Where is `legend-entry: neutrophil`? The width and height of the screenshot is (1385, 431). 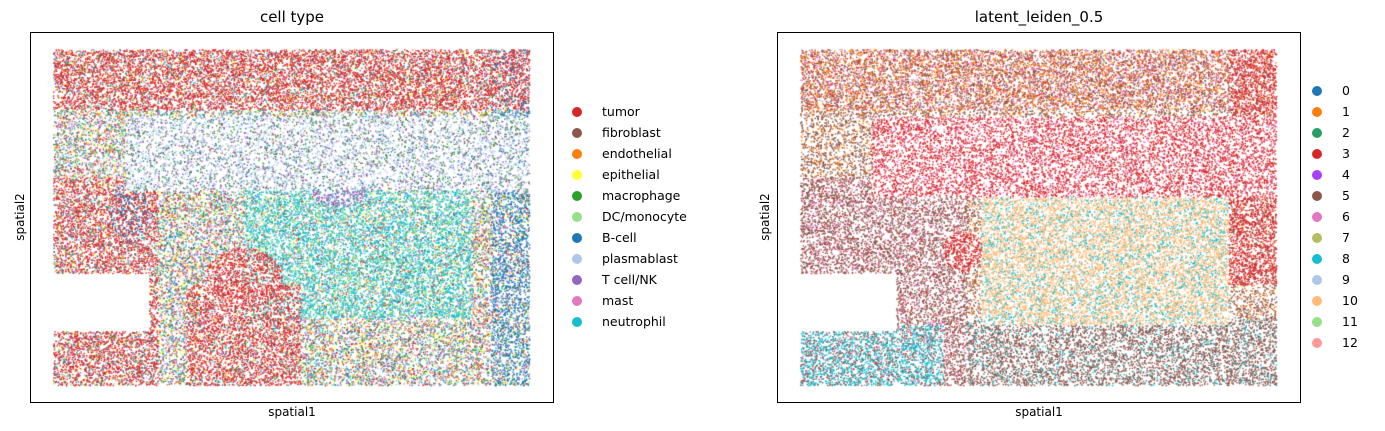 legend-entry: neutrophil is located at coordinates (629, 321).